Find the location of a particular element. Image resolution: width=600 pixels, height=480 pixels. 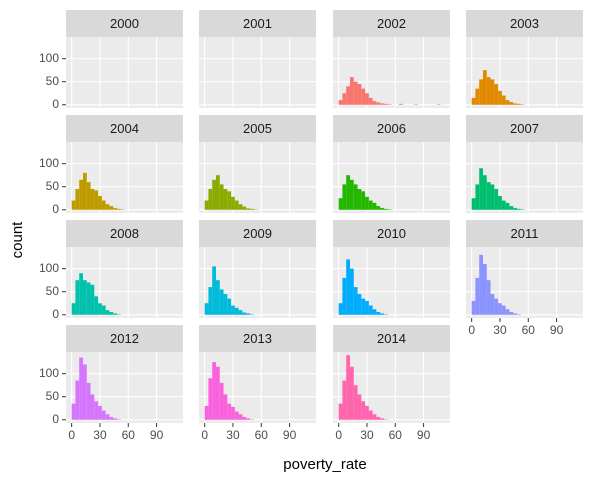

strip-label: 2010 is located at coordinates (391, 233).